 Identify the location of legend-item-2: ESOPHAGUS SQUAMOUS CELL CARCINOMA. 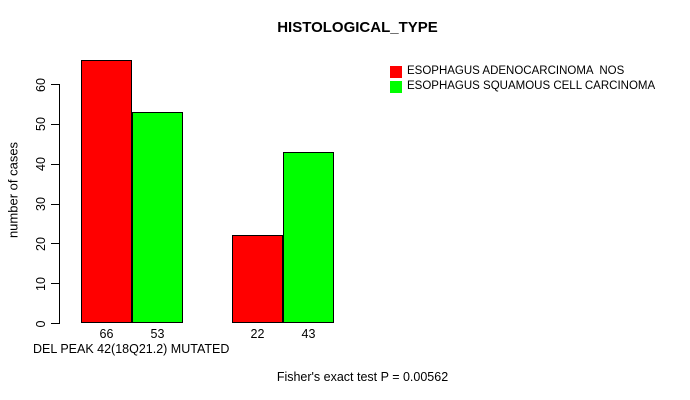
(522, 86).